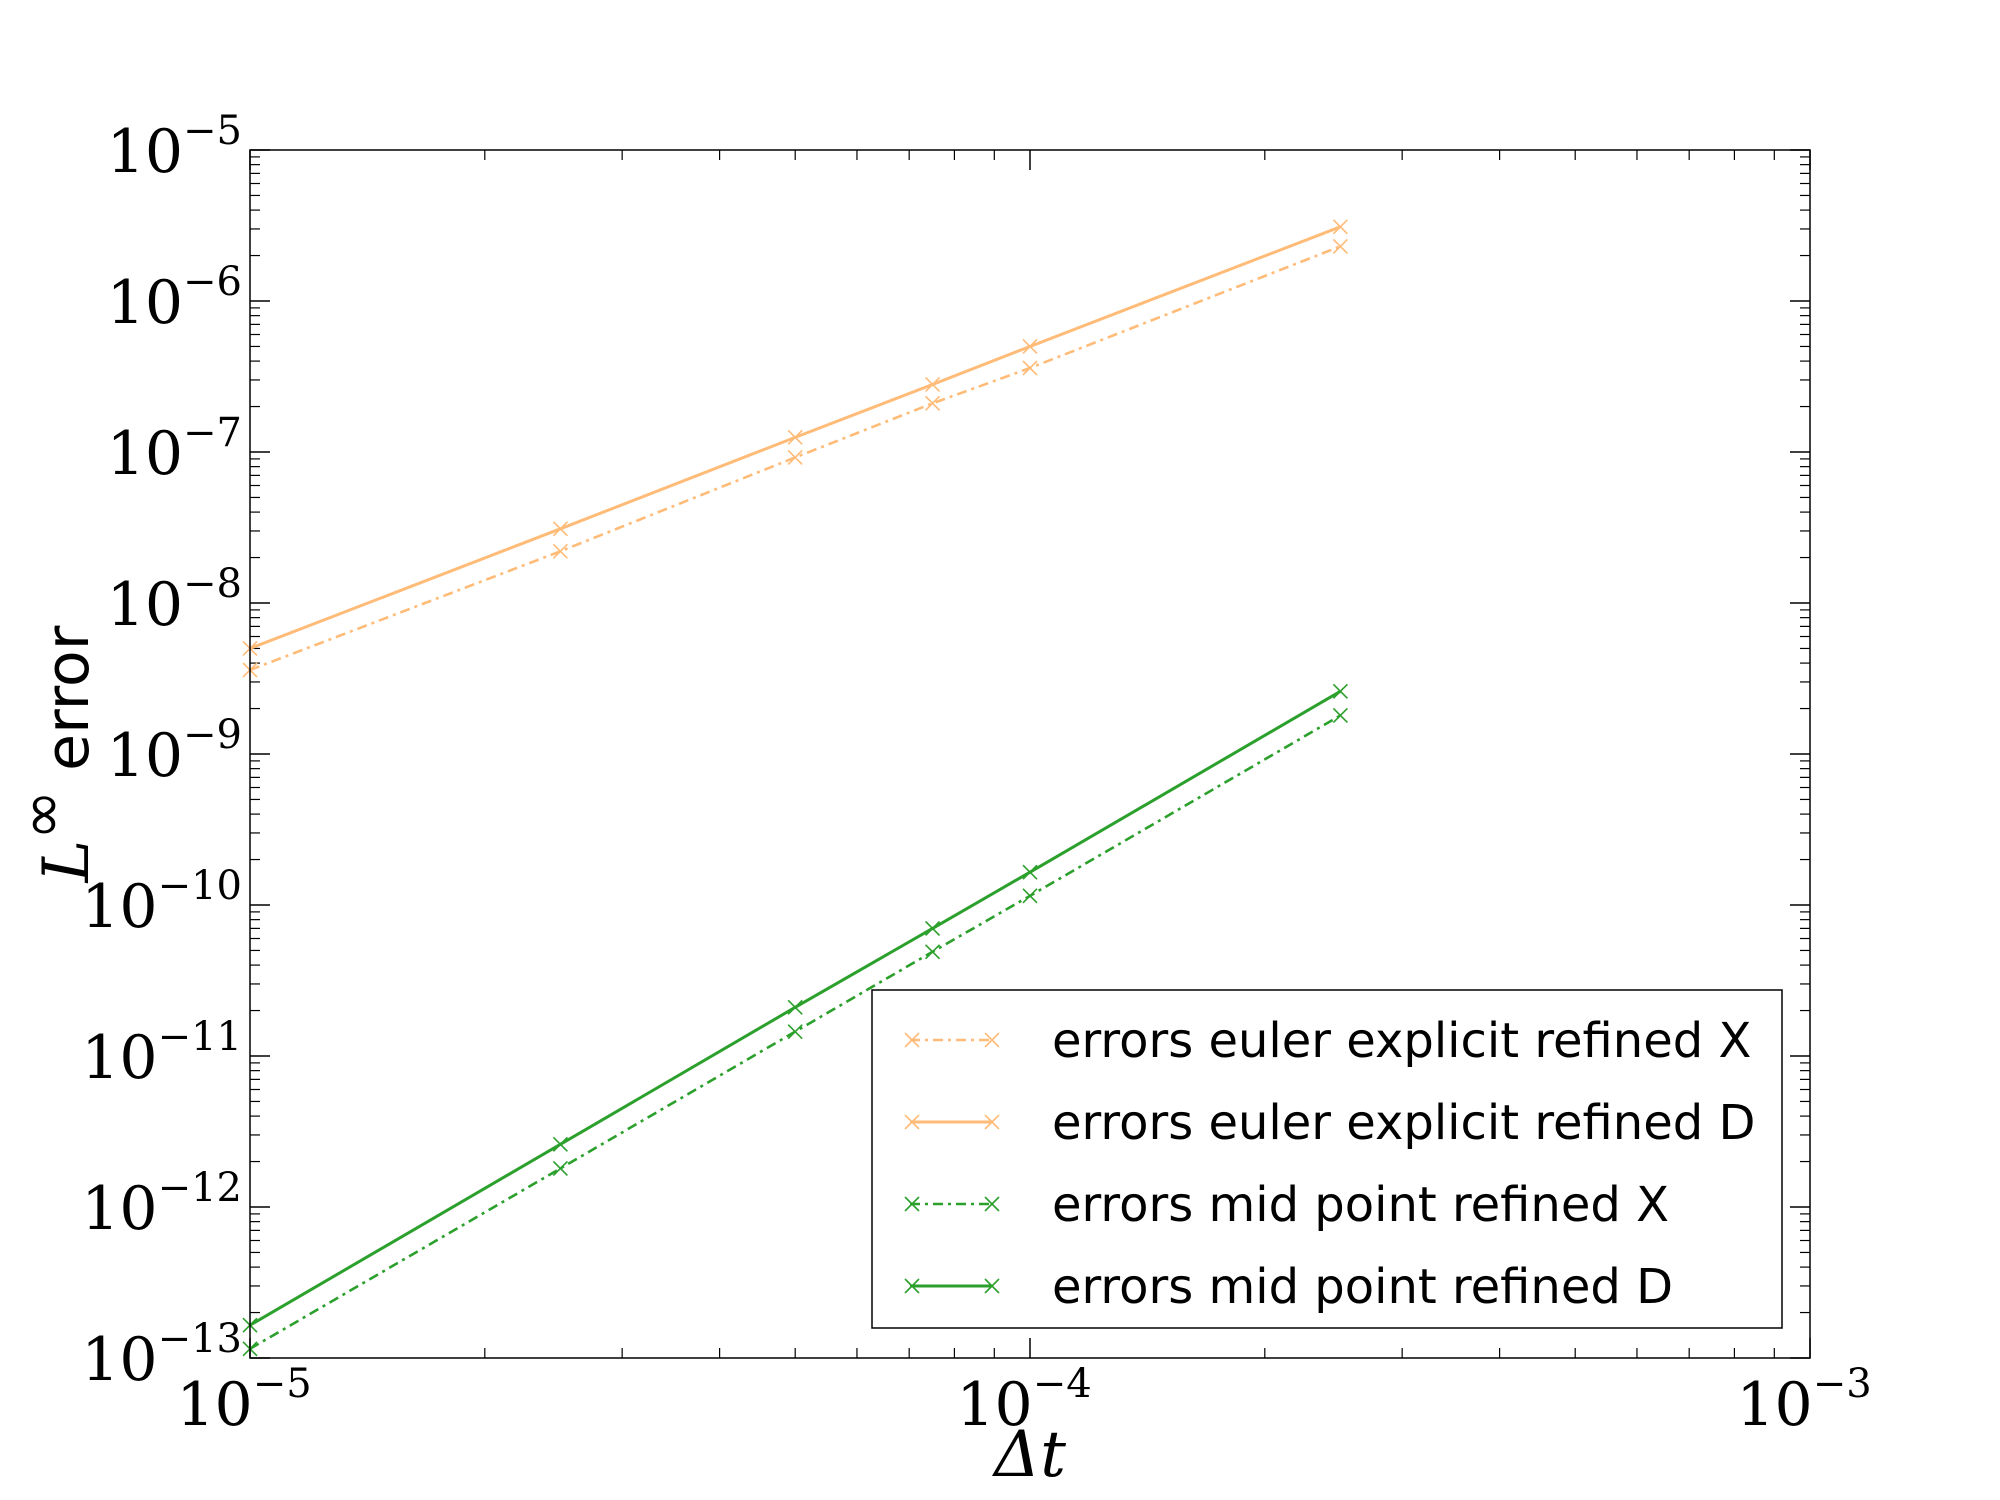 This screenshot has width=2000, height=1500. What do you see at coordinates (174, 600) in the screenshot?
I see `y-tick-label: 10⁻⁸` at bounding box center [174, 600].